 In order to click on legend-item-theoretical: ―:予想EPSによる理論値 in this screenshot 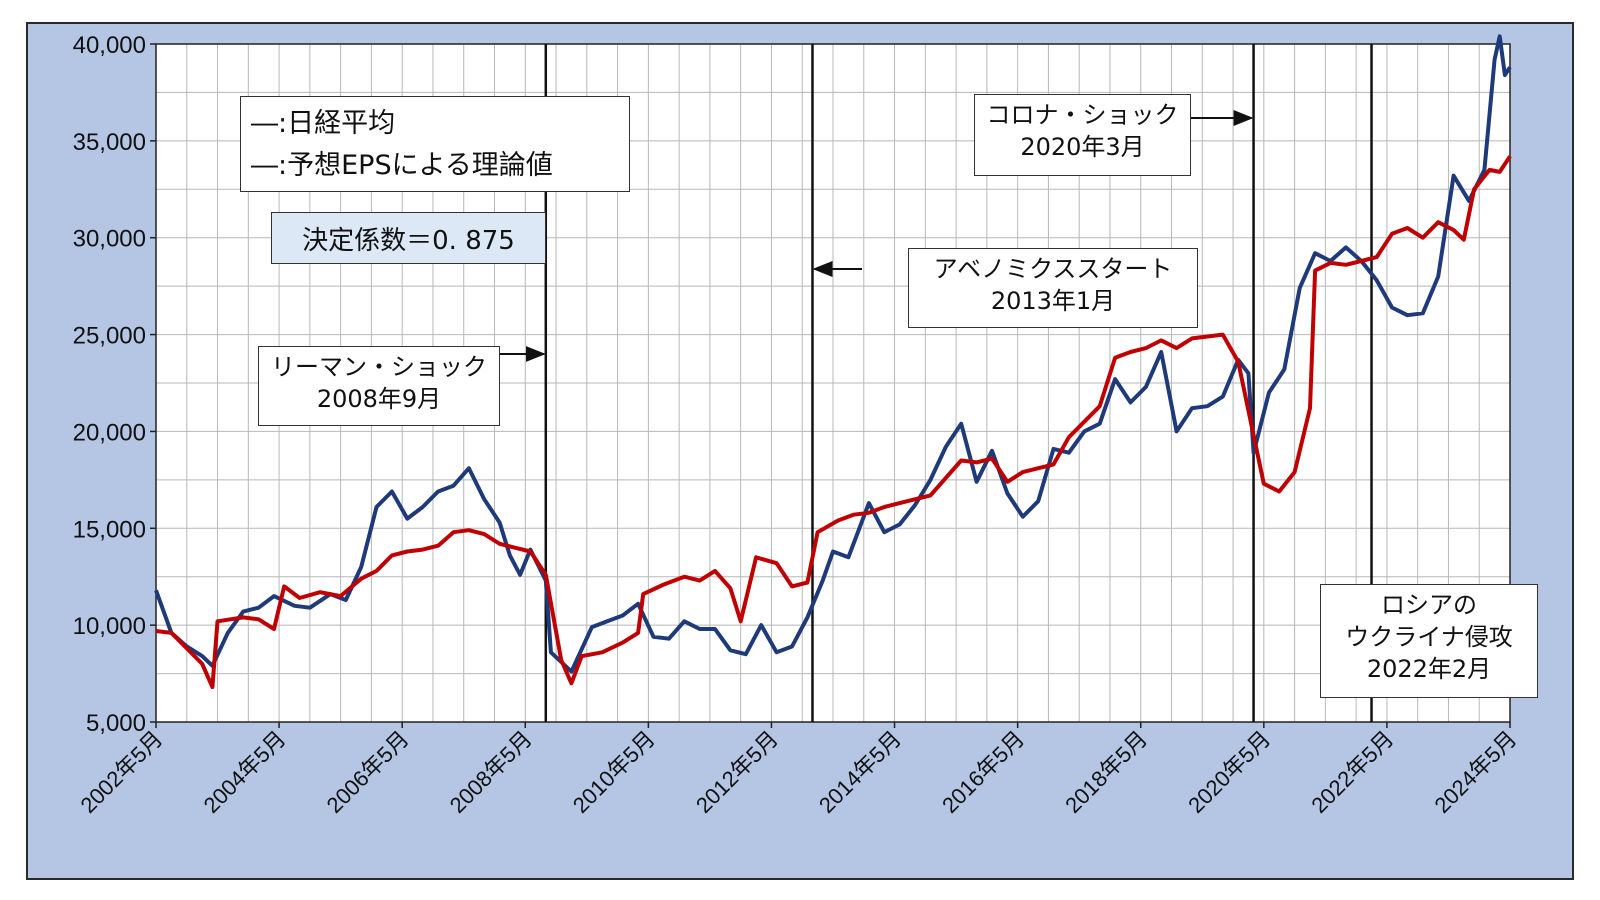, I will do `click(435, 166)`.